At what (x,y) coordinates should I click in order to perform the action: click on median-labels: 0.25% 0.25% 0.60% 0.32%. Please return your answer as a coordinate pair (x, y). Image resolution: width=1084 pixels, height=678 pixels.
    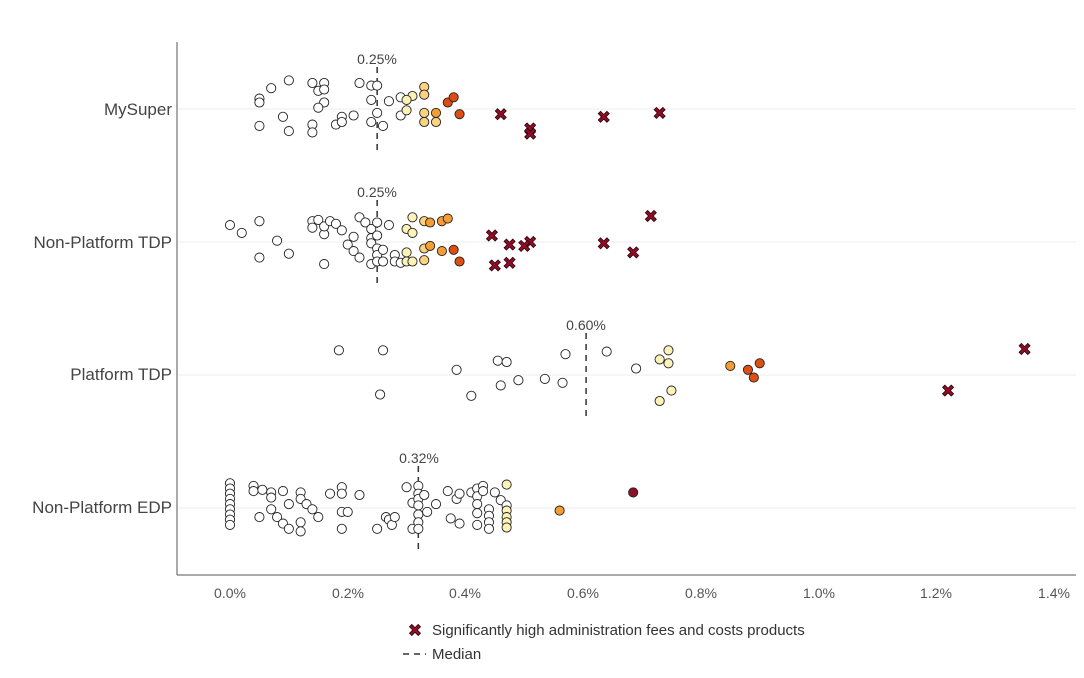
    Looking at the image, I should click on (481, 258).